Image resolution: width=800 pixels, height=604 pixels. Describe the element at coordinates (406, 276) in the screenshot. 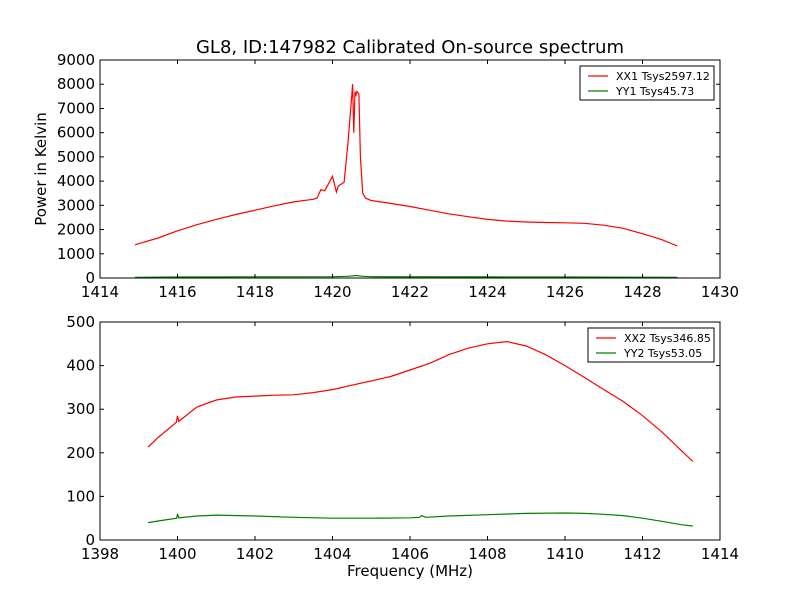

I see `series-line-yy1` at that location.